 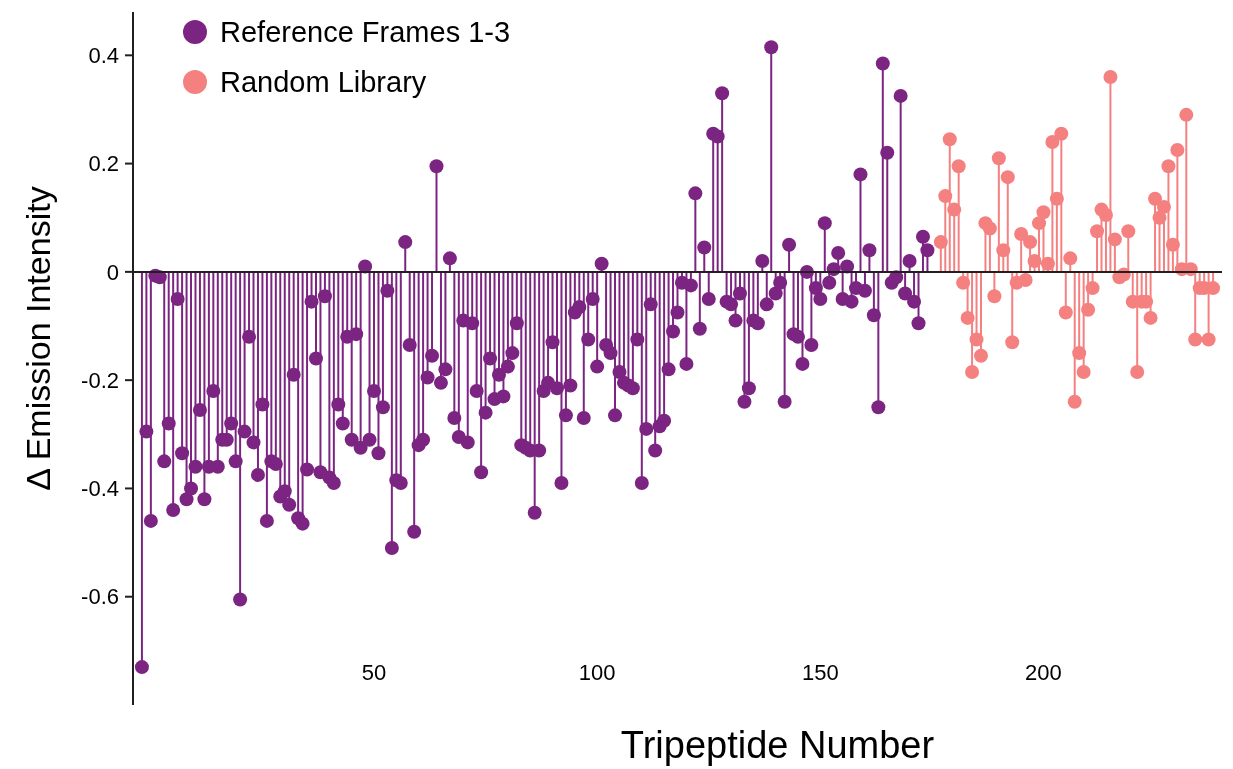 I want to click on x-tick-label: 100, so click(x=597, y=672).